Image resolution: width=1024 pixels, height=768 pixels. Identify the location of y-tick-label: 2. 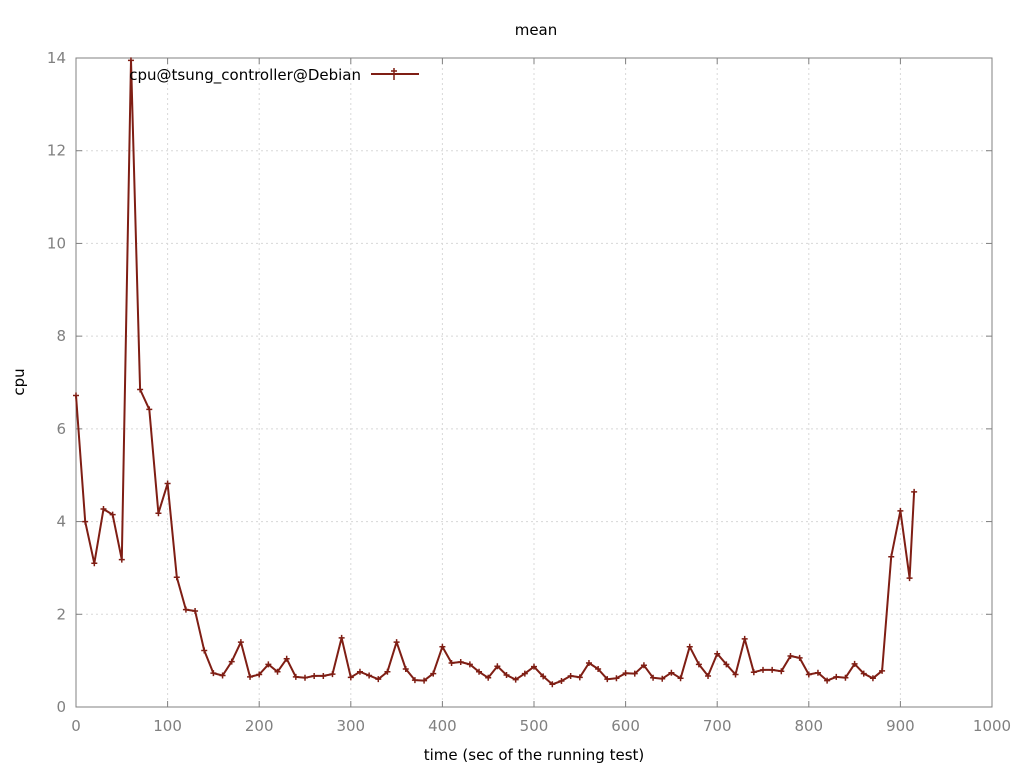
(61, 614).